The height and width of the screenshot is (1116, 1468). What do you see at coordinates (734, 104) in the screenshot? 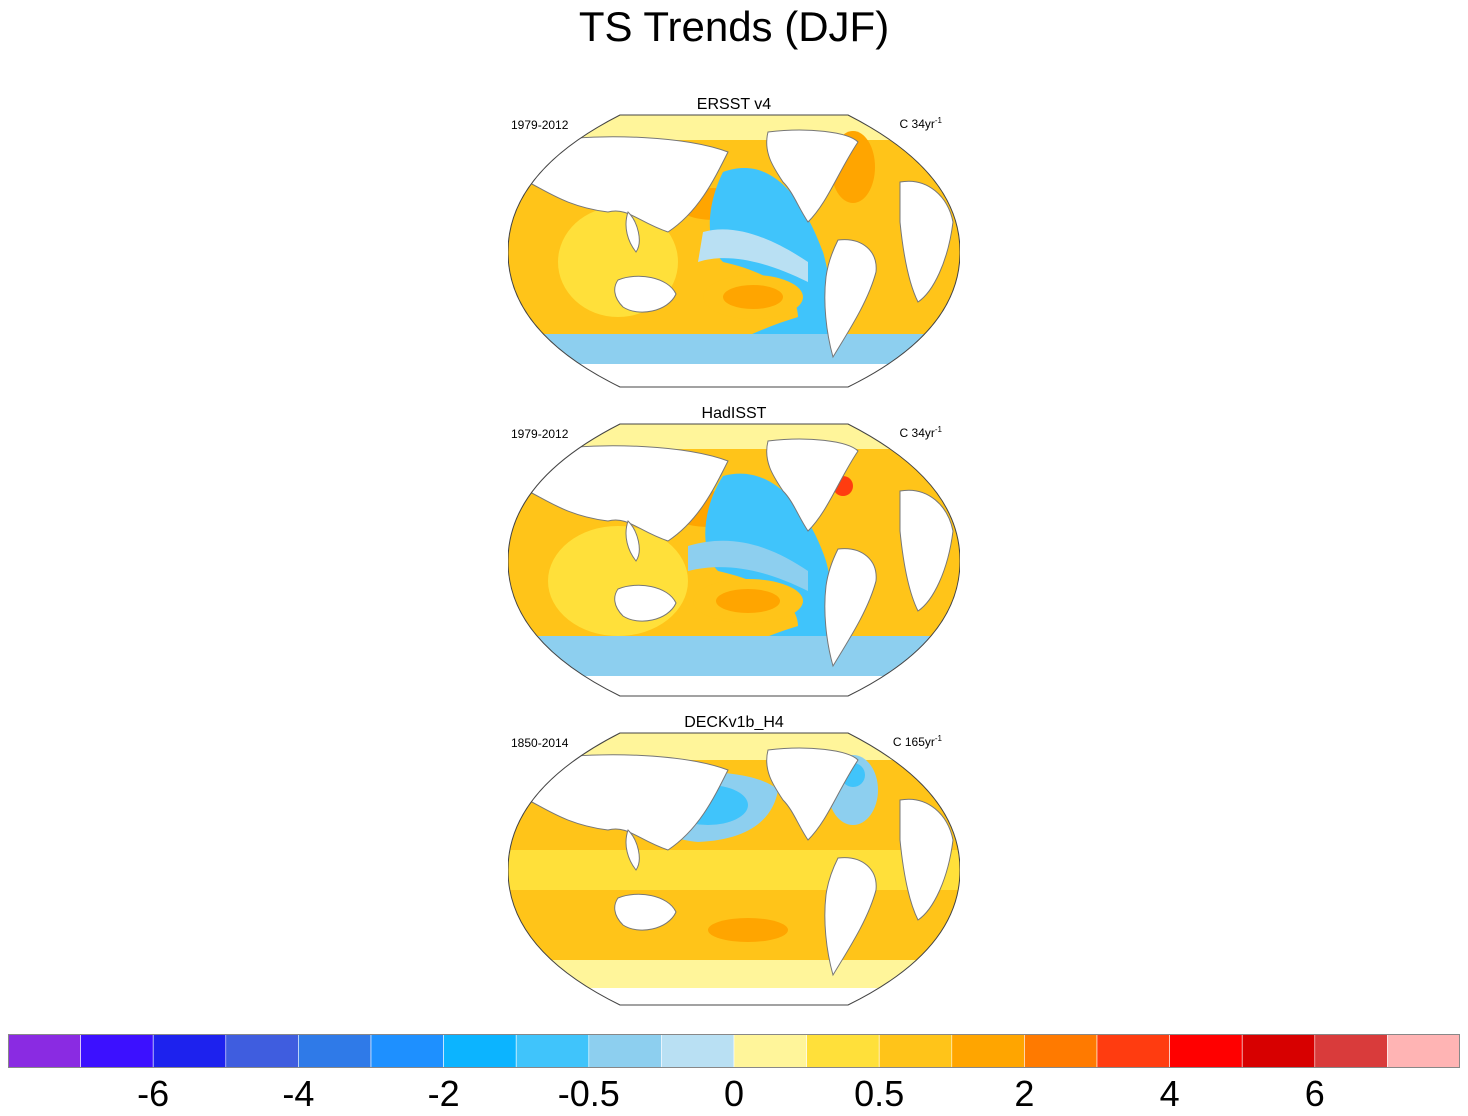
I see `panel-1-title: ERSST v4` at bounding box center [734, 104].